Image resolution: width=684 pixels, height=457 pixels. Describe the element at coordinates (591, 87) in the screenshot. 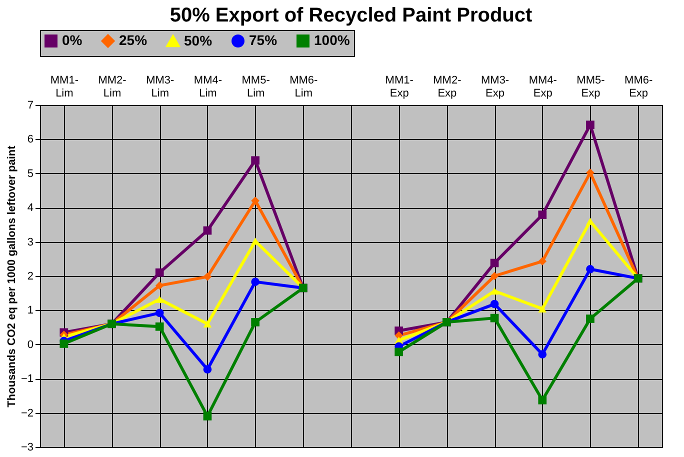

I see `x-tick-label: MM5-Exp` at that location.